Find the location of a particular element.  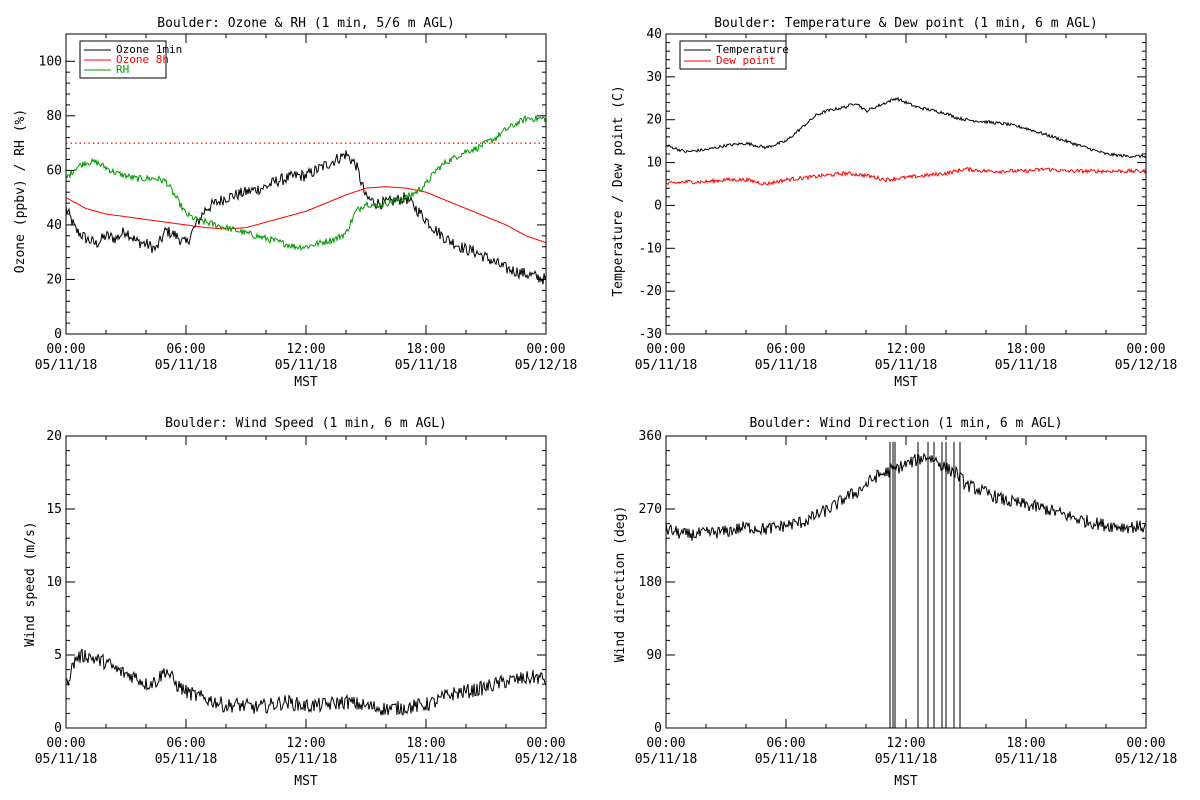

legend-entry: Temperature is located at coordinates (752, 49).